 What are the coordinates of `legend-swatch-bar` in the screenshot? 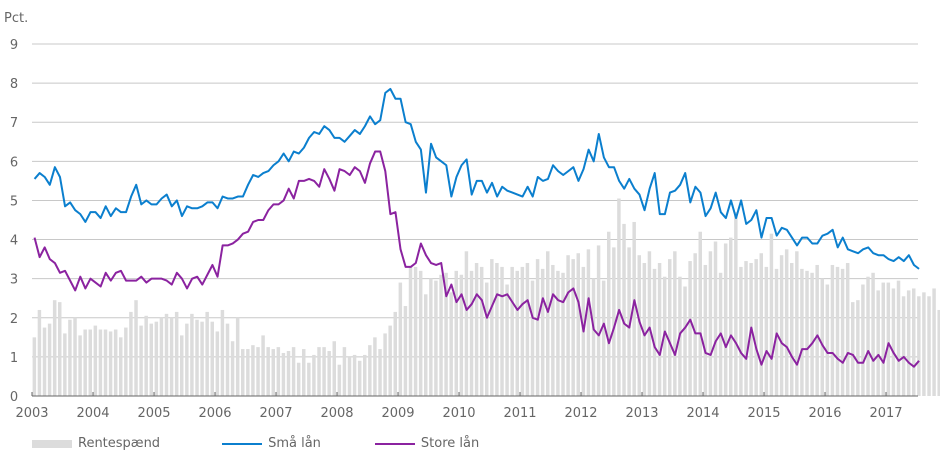 It's located at (52, 443).